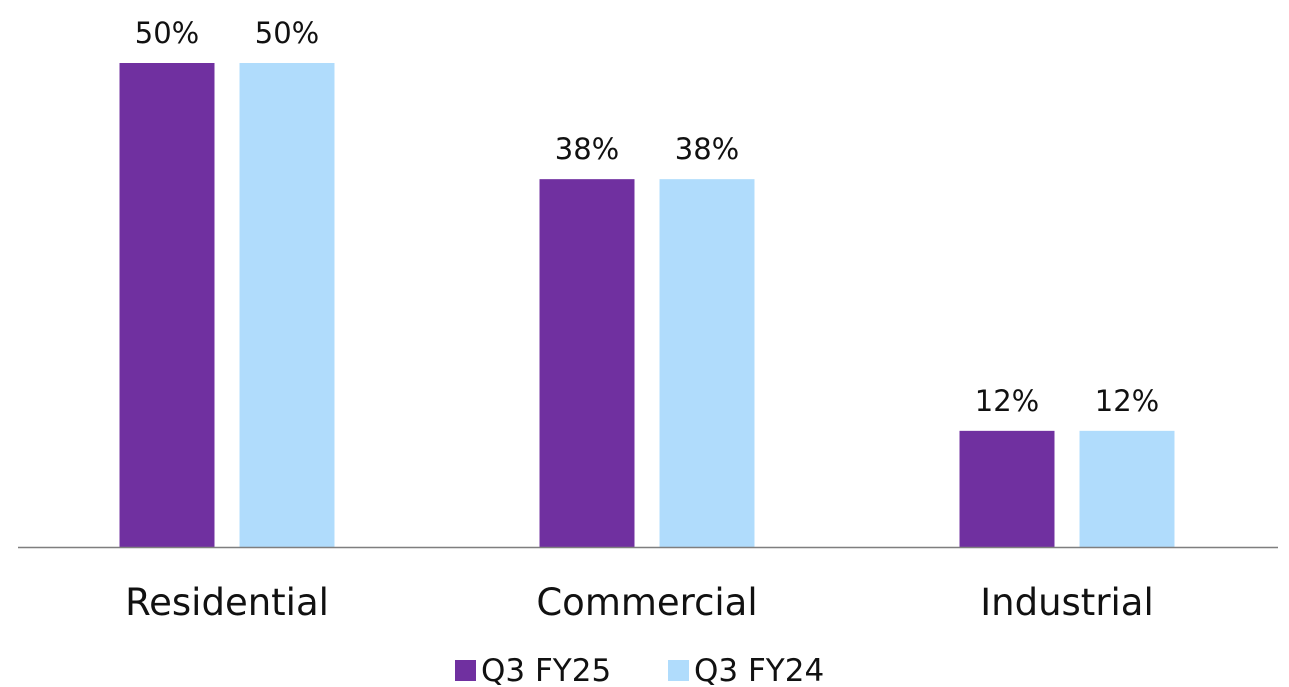 Image resolution: width=1289 pixels, height=687 pixels. What do you see at coordinates (287, 305) in the screenshot?
I see `bar-residential-q3-fy24` at bounding box center [287, 305].